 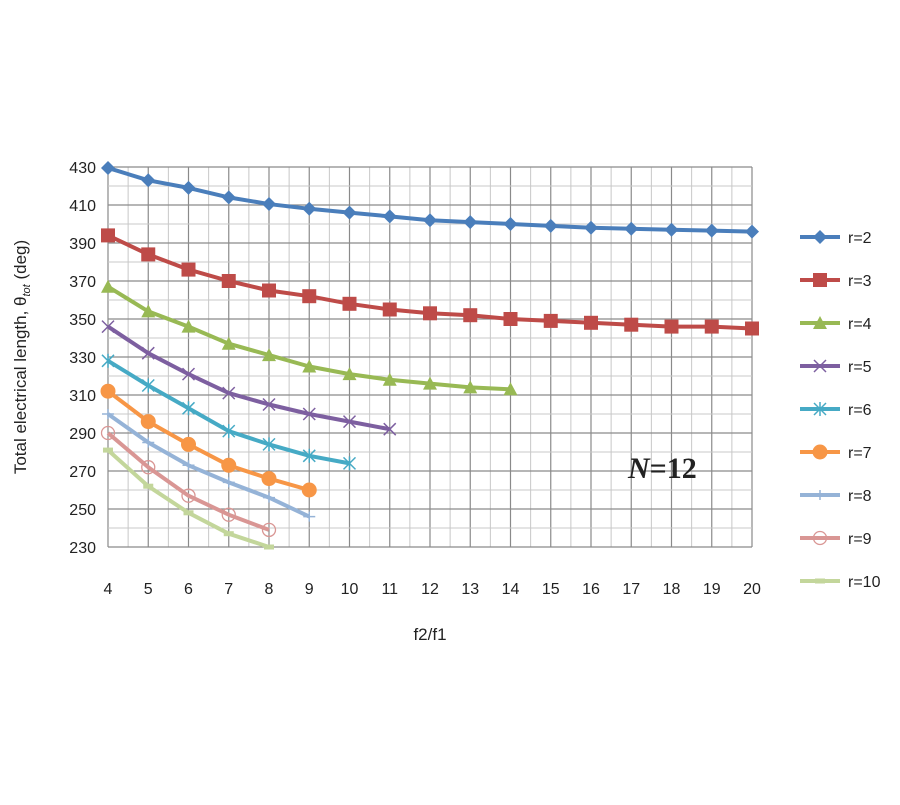 I want to click on n-annotation: N=12, so click(x=662, y=468).